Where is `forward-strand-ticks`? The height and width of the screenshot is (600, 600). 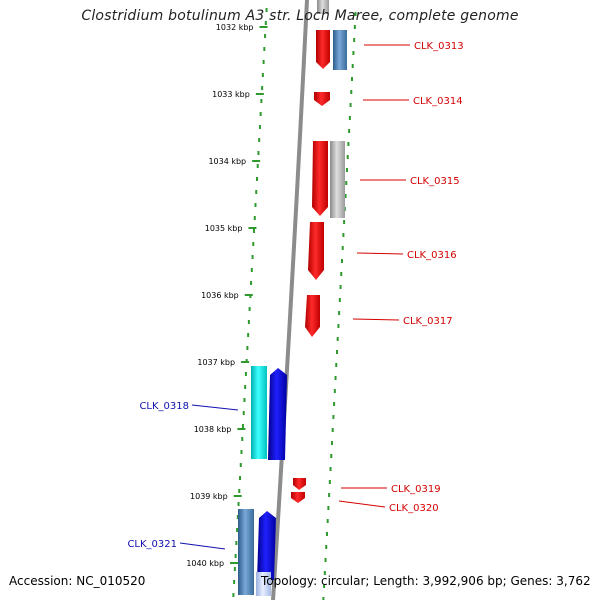 forward-strand-ticks is located at coordinates (250, 302).